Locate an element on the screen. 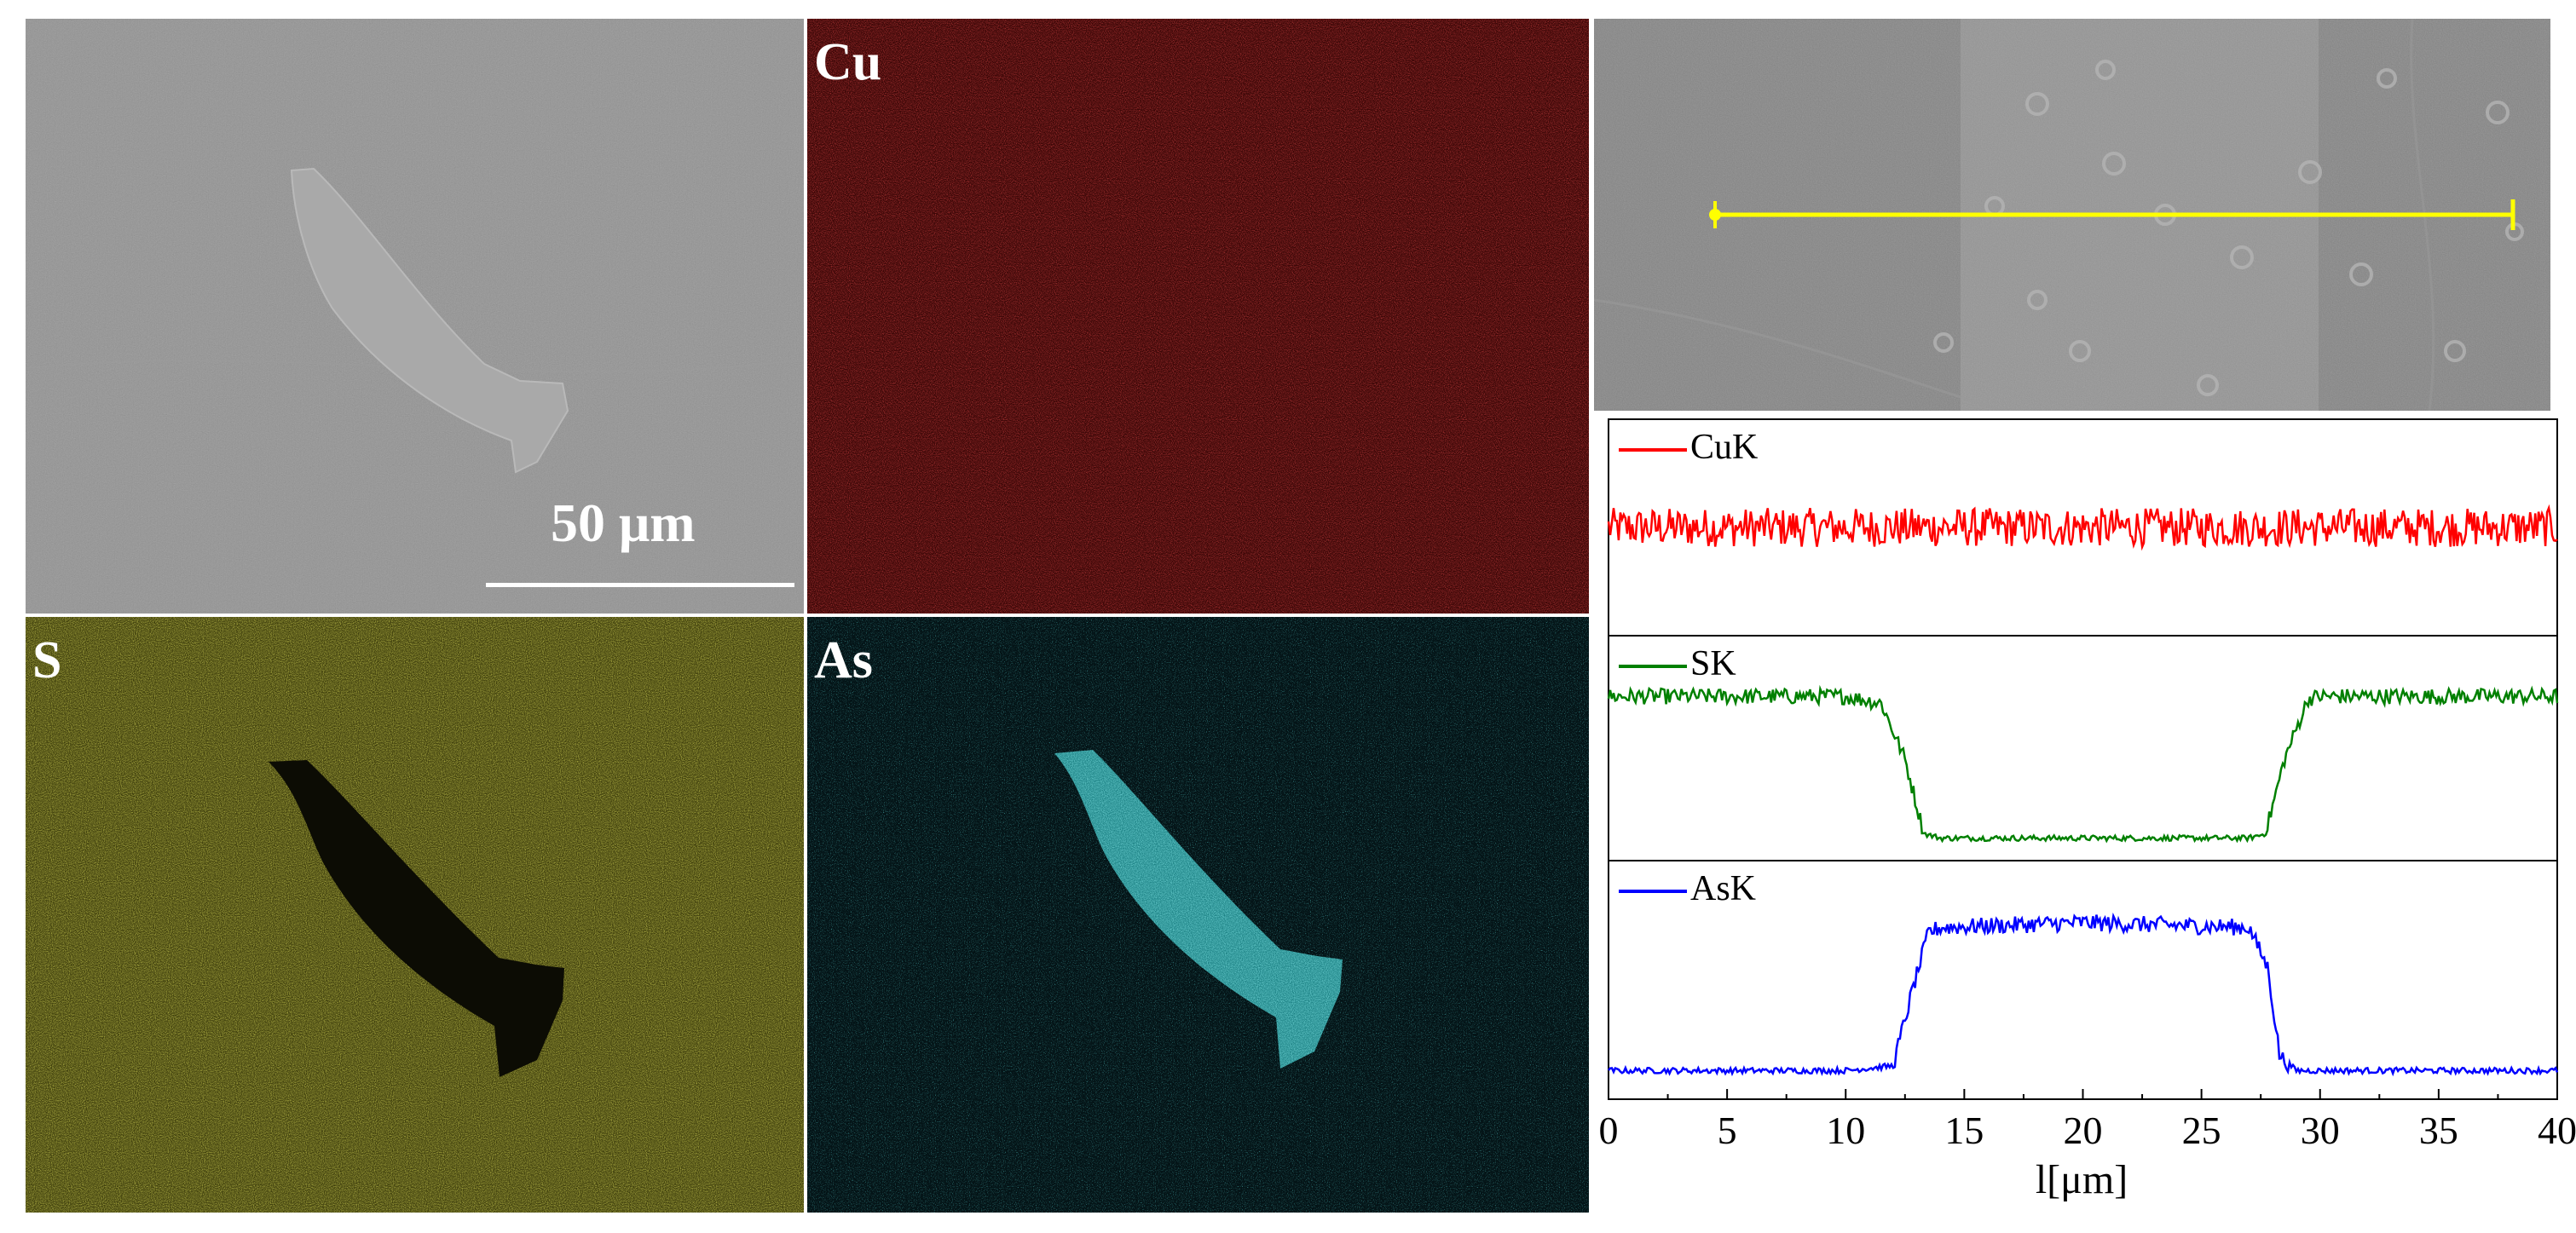 The height and width of the screenshot is (1233, 2576). subplot-sk: SK is located at coordinates (2083, 748).